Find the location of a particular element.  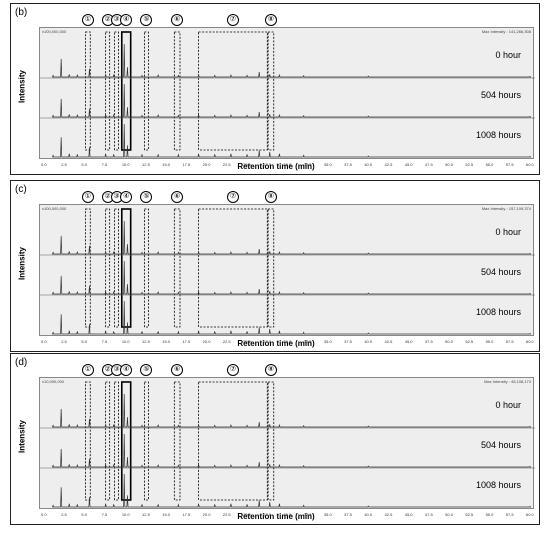

x-tick-label: 52.5 is located at coordinates (469, 341).